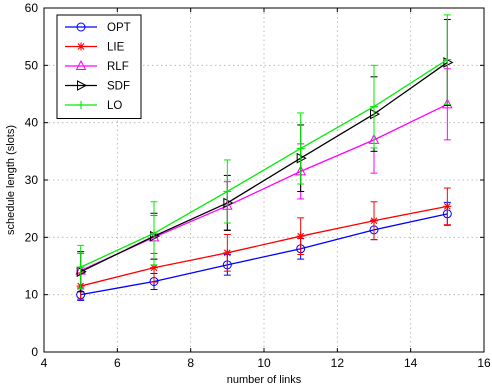 The image size is (492, 388). Describe the element at coordinates (411, 363) in the screenshot. I see `x-tick-label: 14` at that location.